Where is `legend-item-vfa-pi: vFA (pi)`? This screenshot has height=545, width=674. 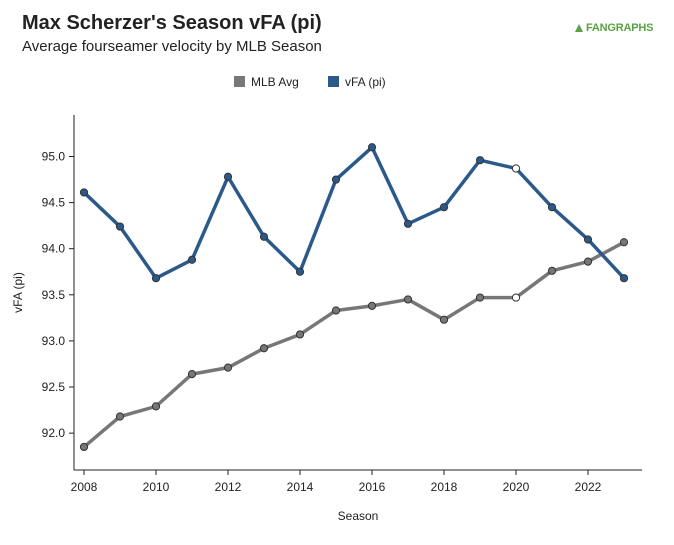 legend-item-vfa-pi: vFA (pi) is located at coordinates (357, 82).